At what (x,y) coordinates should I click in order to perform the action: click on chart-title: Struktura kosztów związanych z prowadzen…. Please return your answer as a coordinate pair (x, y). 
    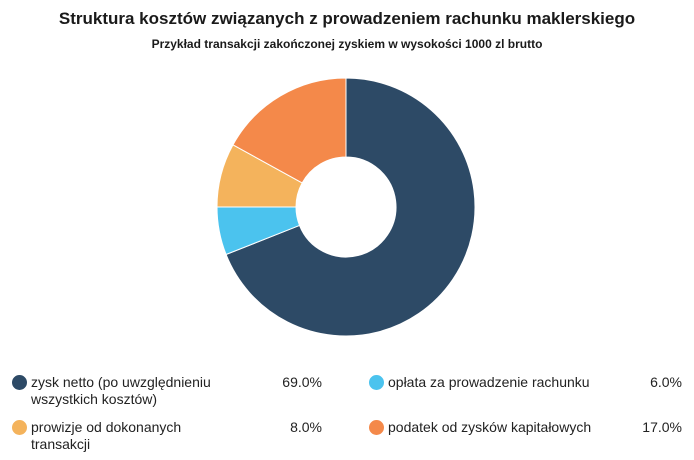
    Looking at the image, I should click on (347, 18).